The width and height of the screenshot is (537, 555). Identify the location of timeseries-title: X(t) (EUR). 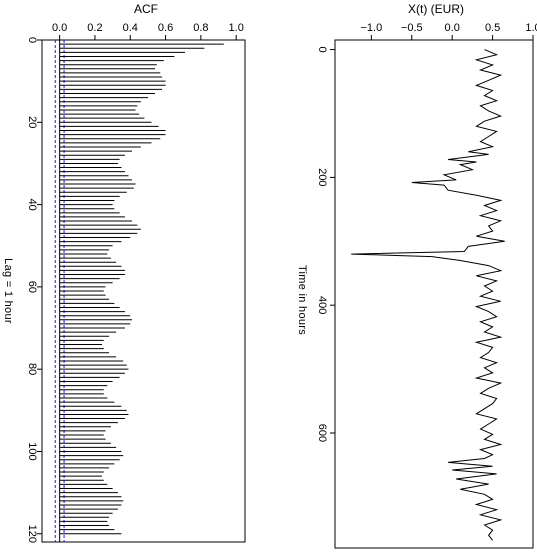
(436, 9).